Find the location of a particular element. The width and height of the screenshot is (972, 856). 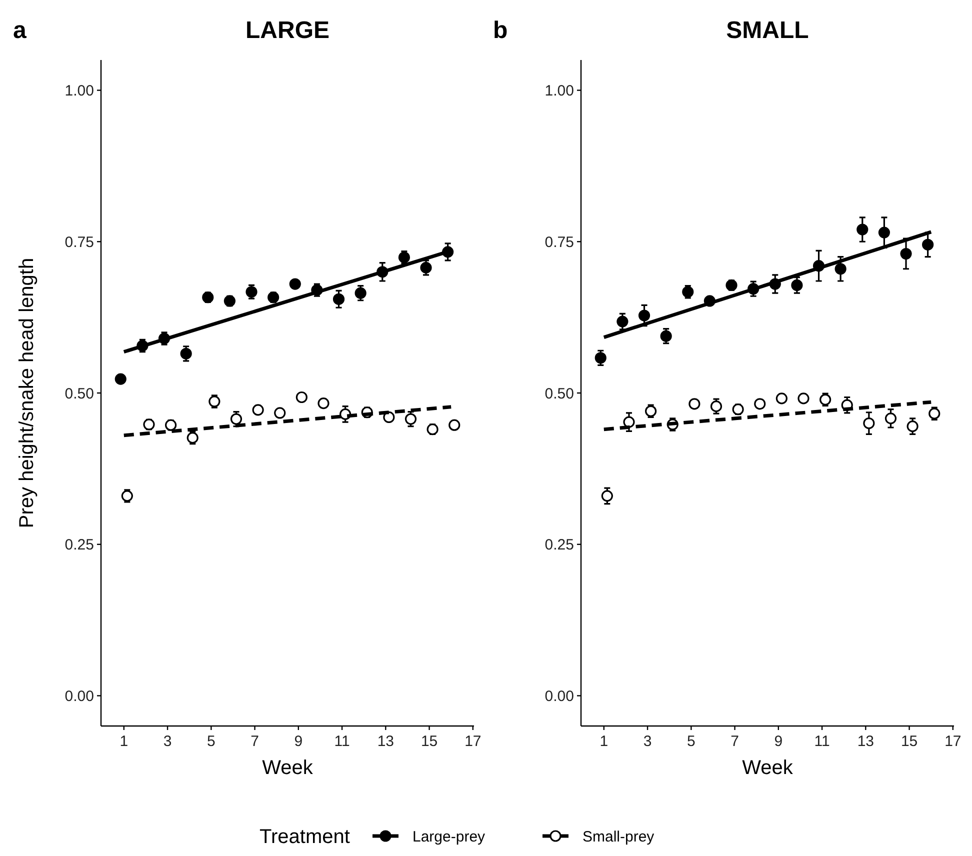

chart-title: SMALL is located at coordinates (767, 30).